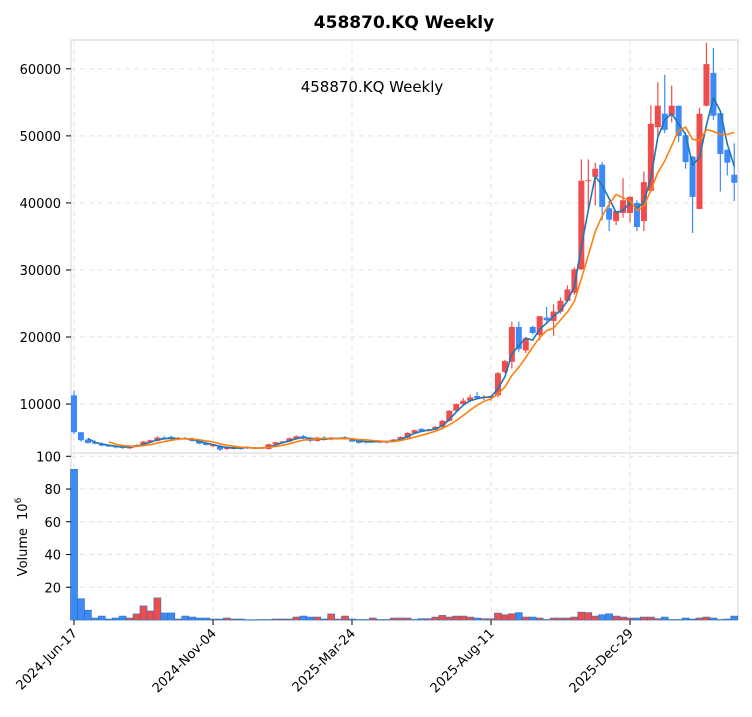 The height and width of the screenshot is (717, 752). I want to click on price-tick-label: 20000, so click(40, 338).